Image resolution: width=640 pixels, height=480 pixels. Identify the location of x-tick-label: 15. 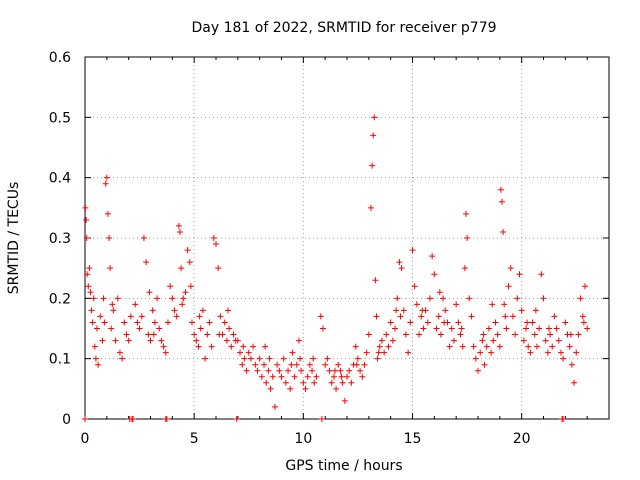
(413, 439).